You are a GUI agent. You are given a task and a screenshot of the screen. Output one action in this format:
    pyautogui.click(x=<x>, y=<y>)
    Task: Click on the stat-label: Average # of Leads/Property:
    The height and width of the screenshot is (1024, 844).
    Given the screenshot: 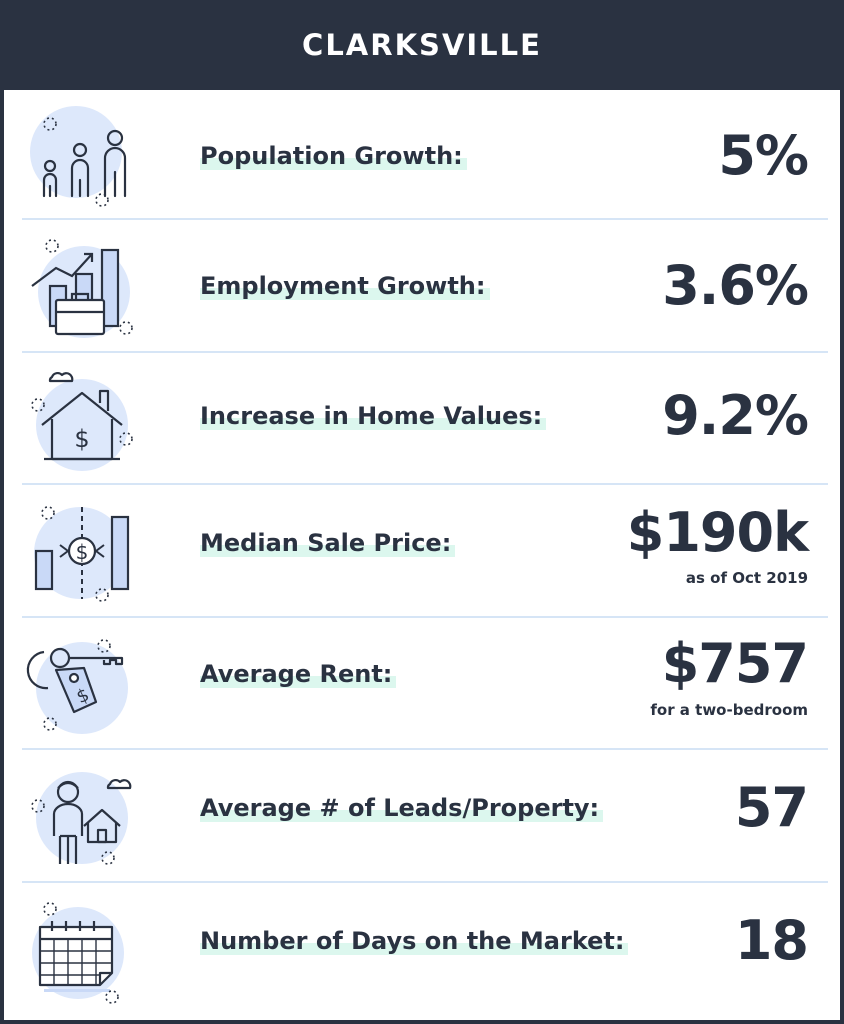 What is the action you would take?
    pyautogui.click(x=402, y=808)
    